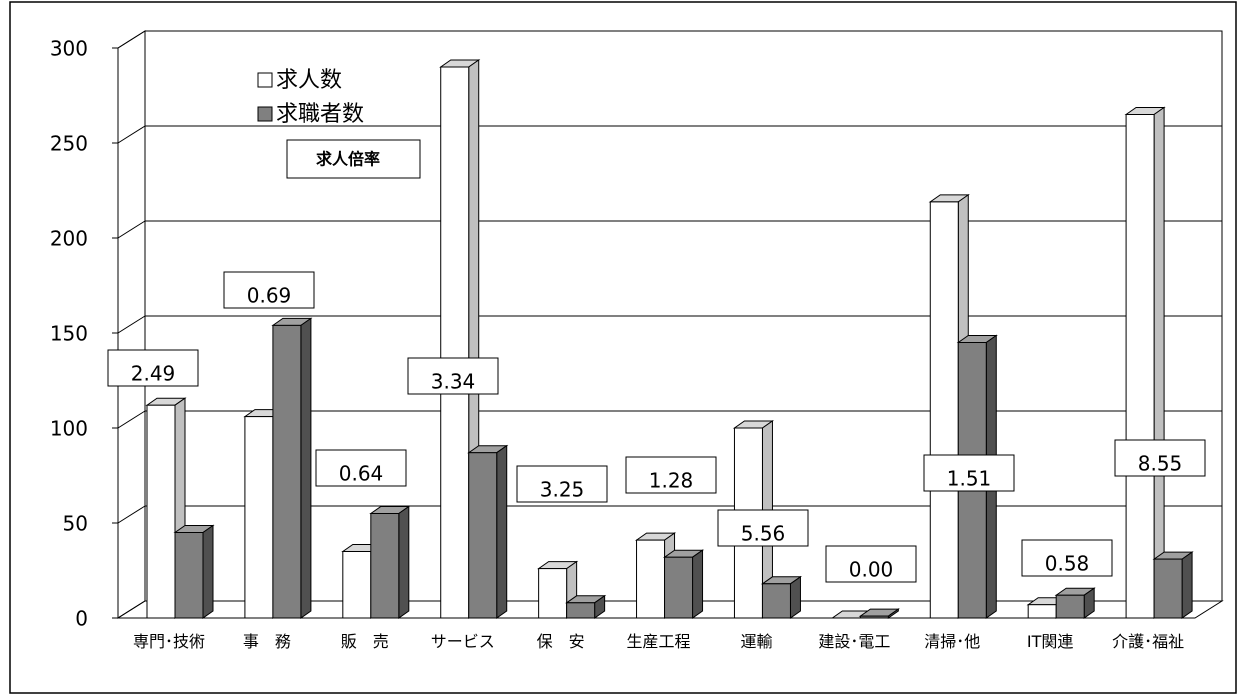  Describe the element at coordinates (69, 239) in the screenshot. I see `y-tick-label: 200` at that location.